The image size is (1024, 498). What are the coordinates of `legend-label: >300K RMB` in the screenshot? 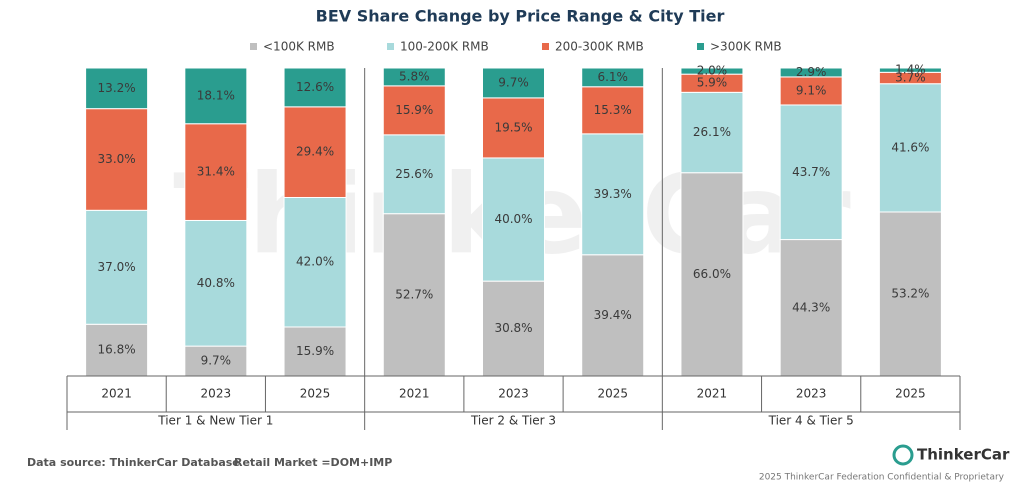 It's located at (746, 47).